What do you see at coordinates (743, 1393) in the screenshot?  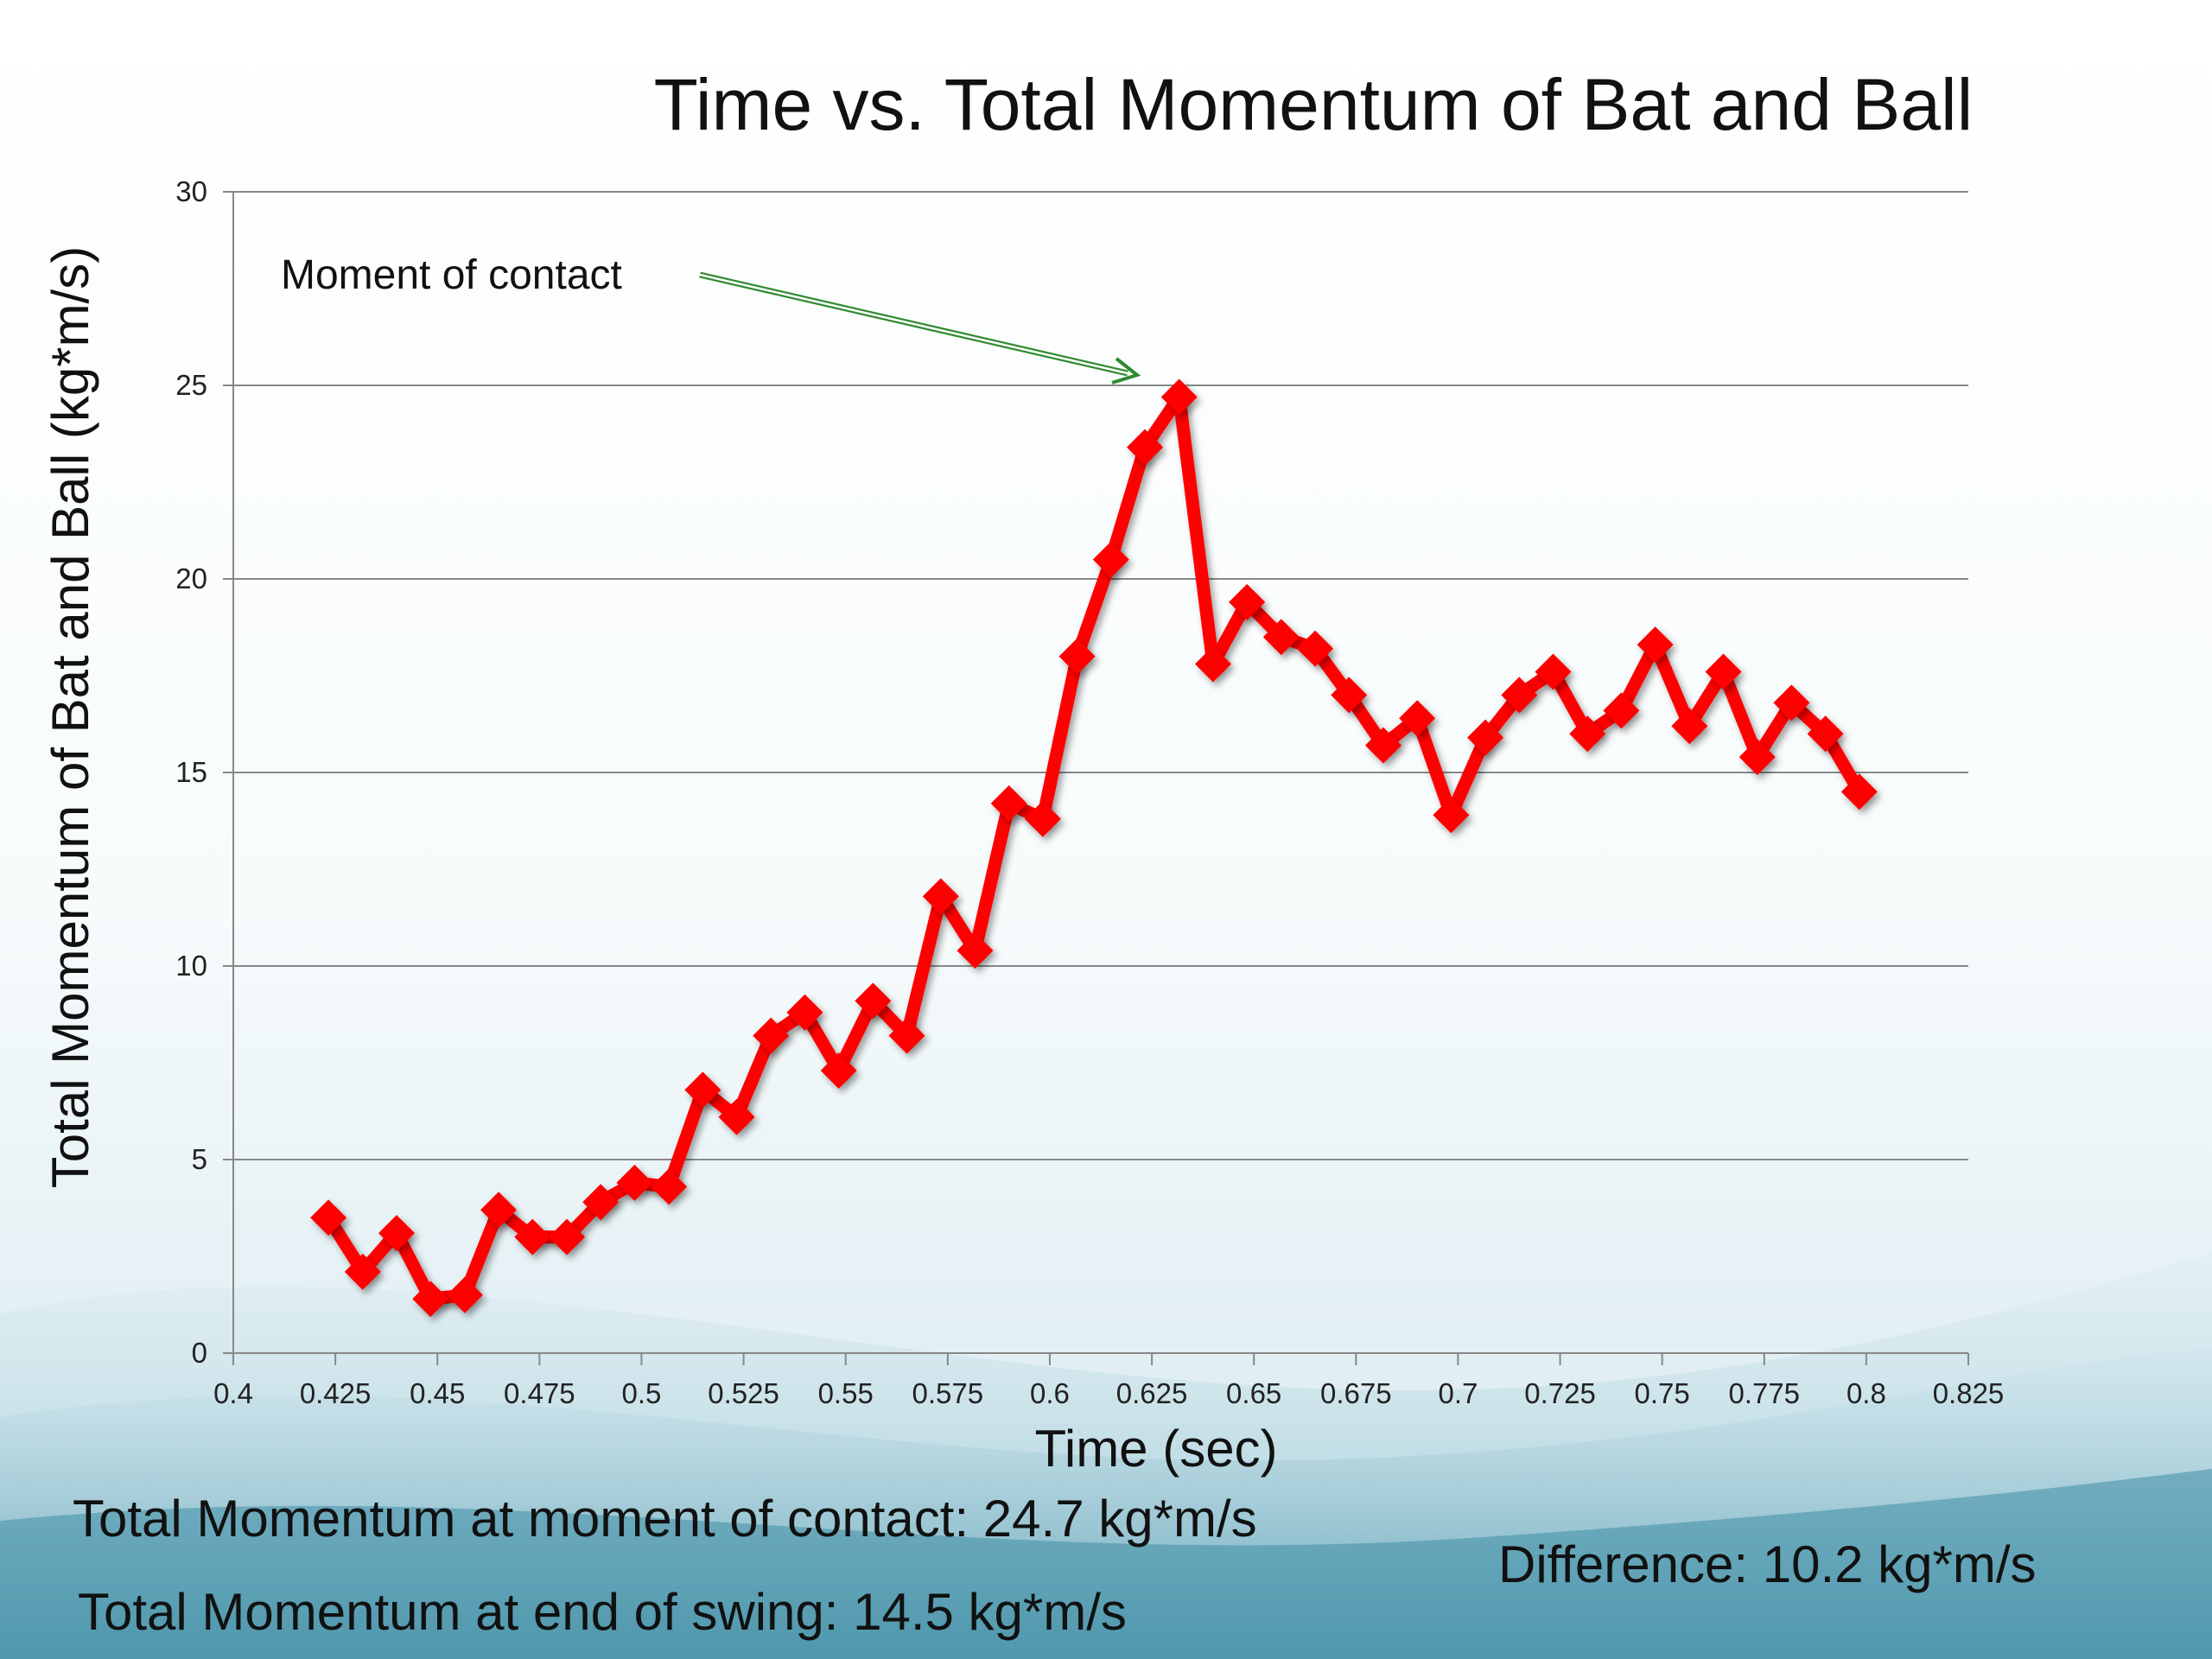 I see `x-tick-label: 0.525` at bounding box center [743, 1393].